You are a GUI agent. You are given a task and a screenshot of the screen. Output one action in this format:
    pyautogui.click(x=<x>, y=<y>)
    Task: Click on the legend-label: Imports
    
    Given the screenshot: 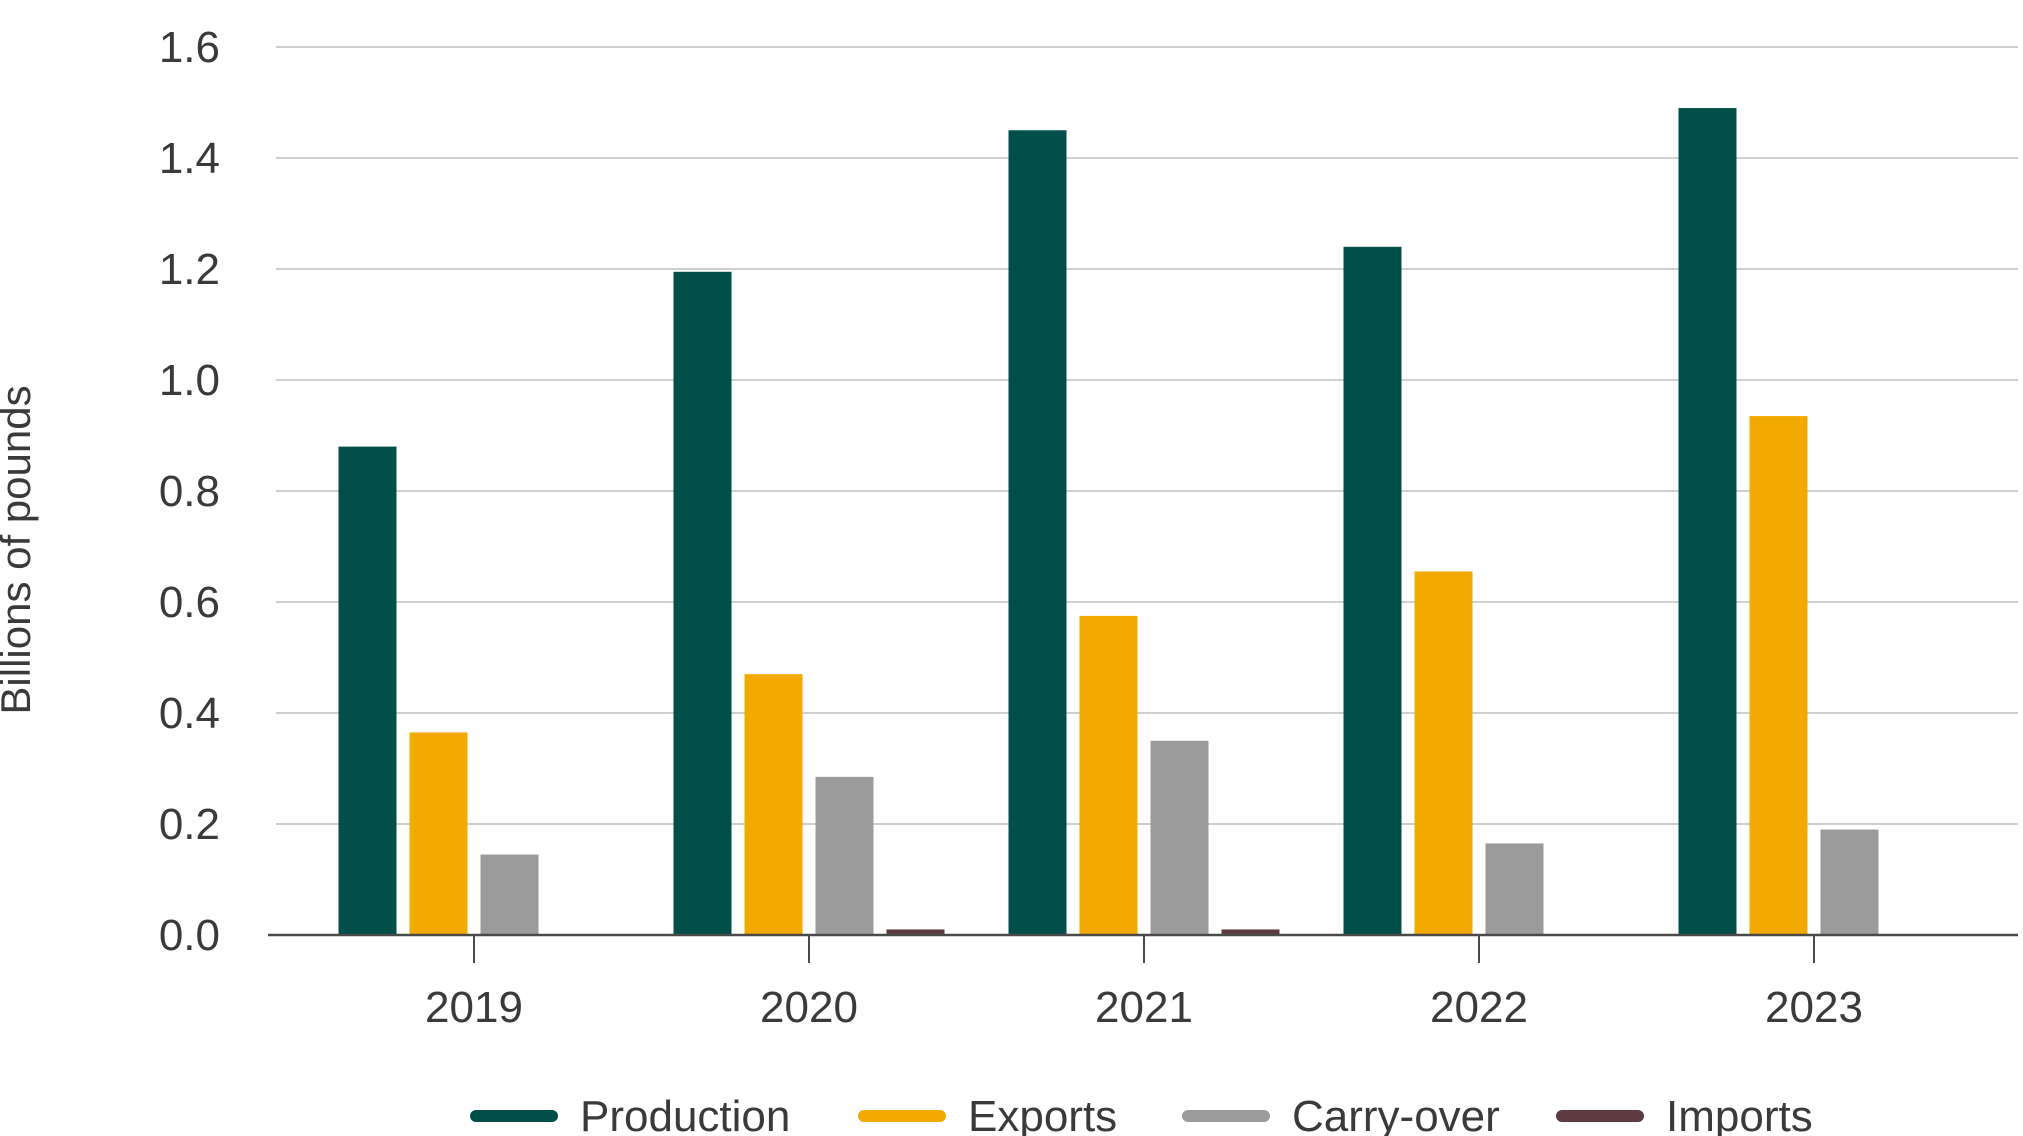 What is the action you would take?
    pyautogui.click(x=1739, y=1114)
    